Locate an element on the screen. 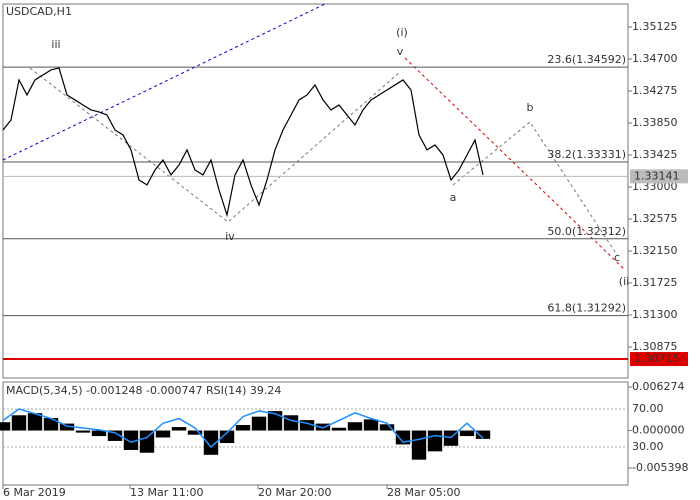 This screenshot has width=700, height=500. price-label: 1.33141 is located at coordinates (657, 175).